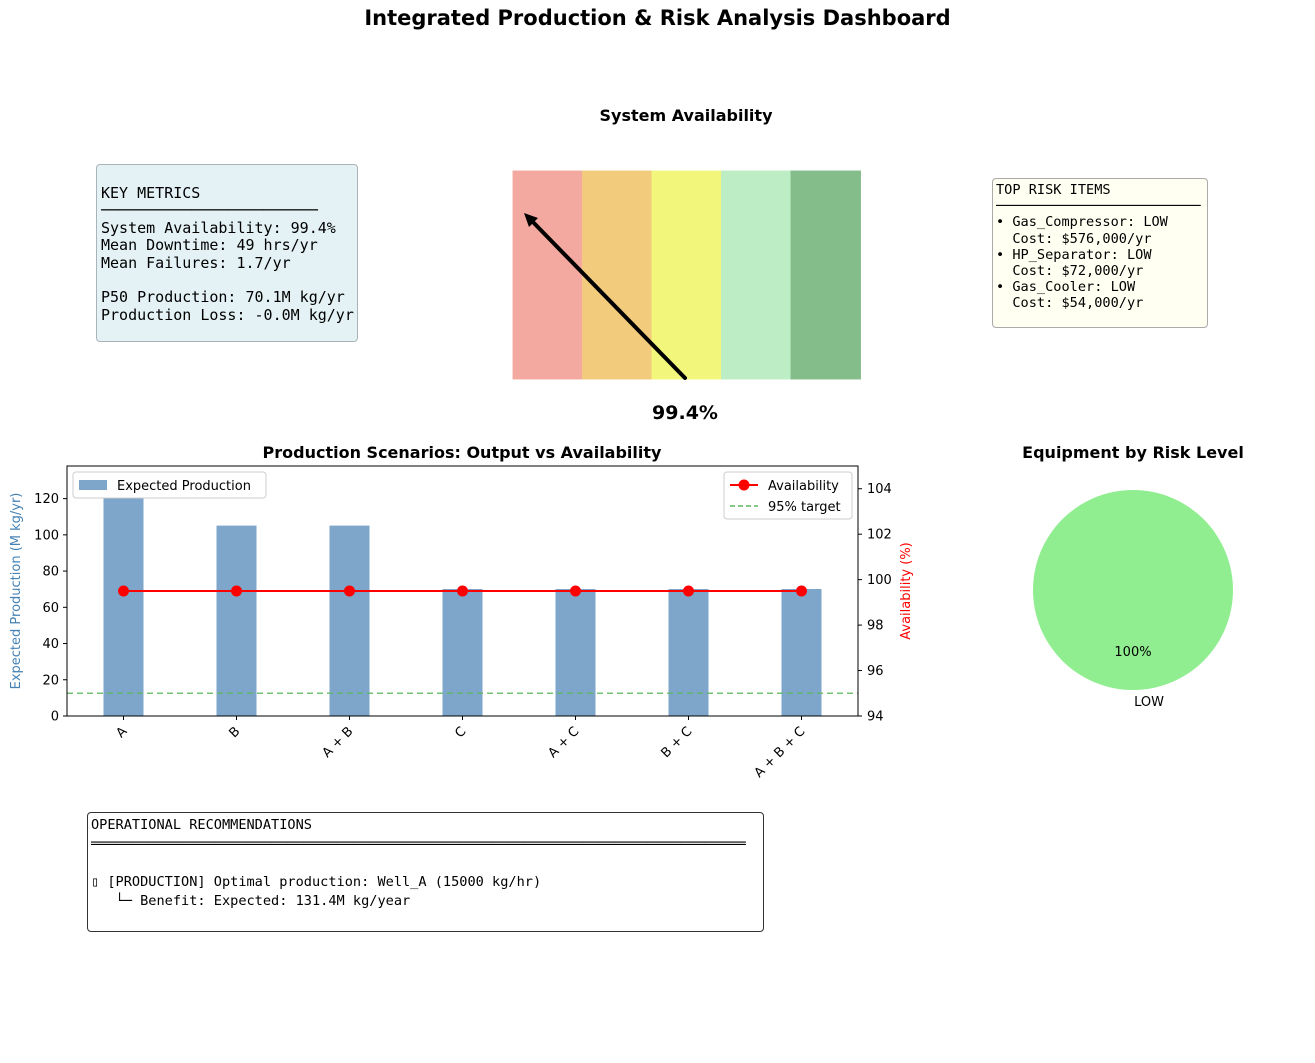 The height and width of the screenshot is (1063, 1315). I want to click on x-tick-label: A + B, so click(338, 742).